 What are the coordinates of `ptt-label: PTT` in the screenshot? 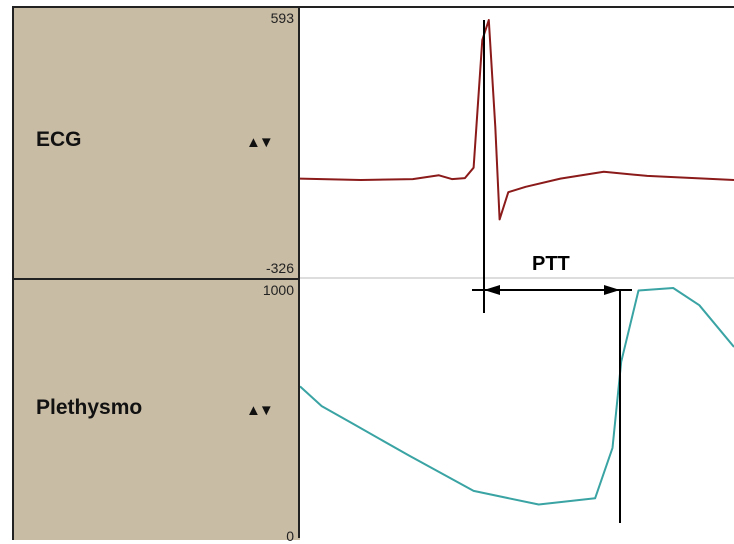 It's located at (551, 264).